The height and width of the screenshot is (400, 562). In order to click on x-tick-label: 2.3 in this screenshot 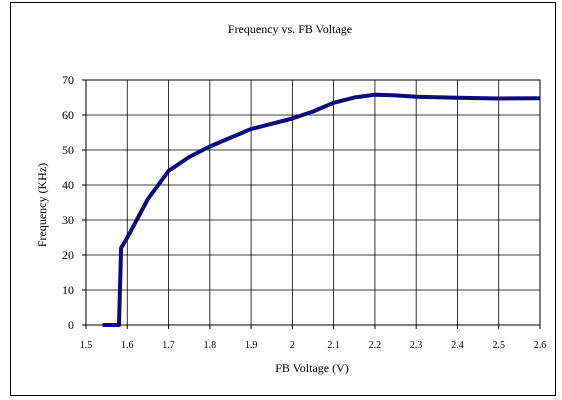, I will do `click(416, 345)`.